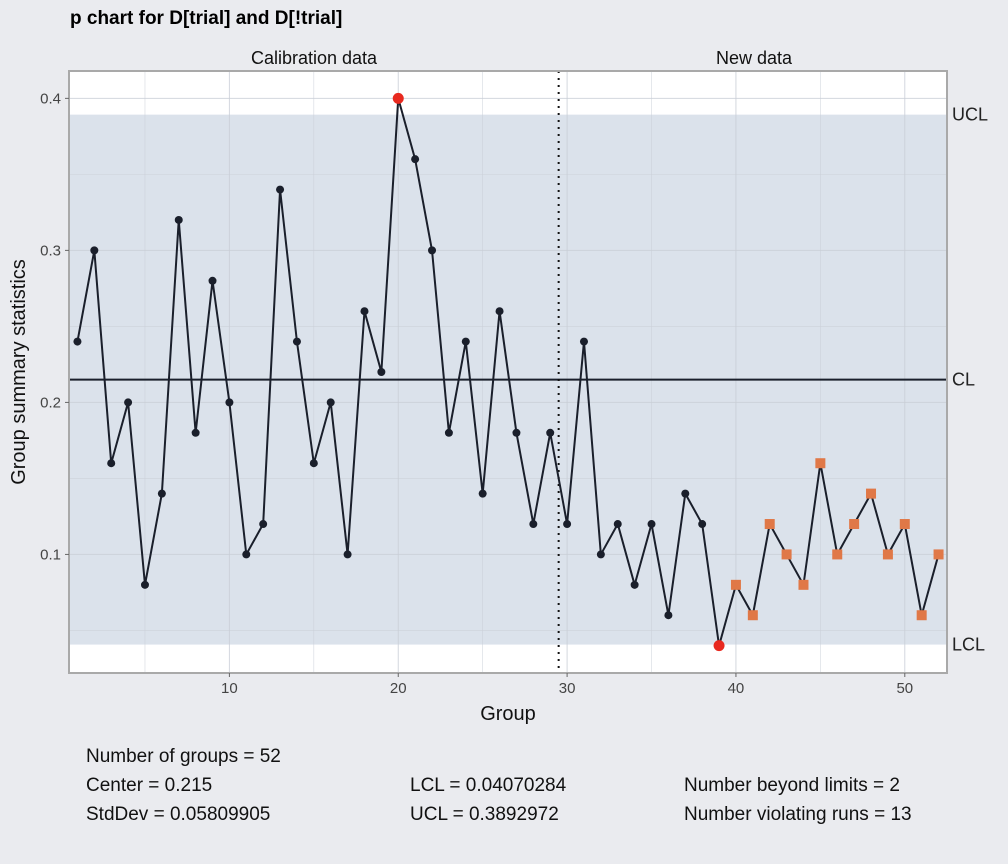 This screenshot has width=1008, height=864. What do you see at coordinates (754, 58) in the screenshot?
I see `section-label-new: New data` at bounding box center [754, 58].